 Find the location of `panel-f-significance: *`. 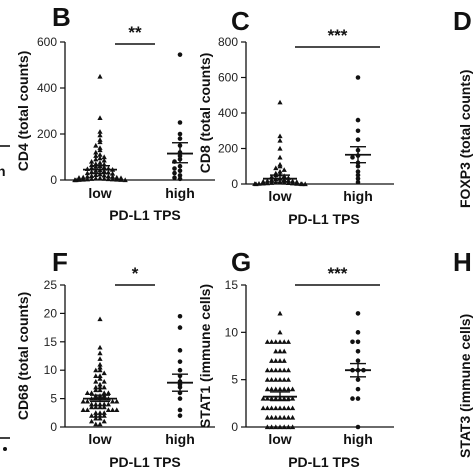

panel-f-significance: * is located at coordinates (135, 273).